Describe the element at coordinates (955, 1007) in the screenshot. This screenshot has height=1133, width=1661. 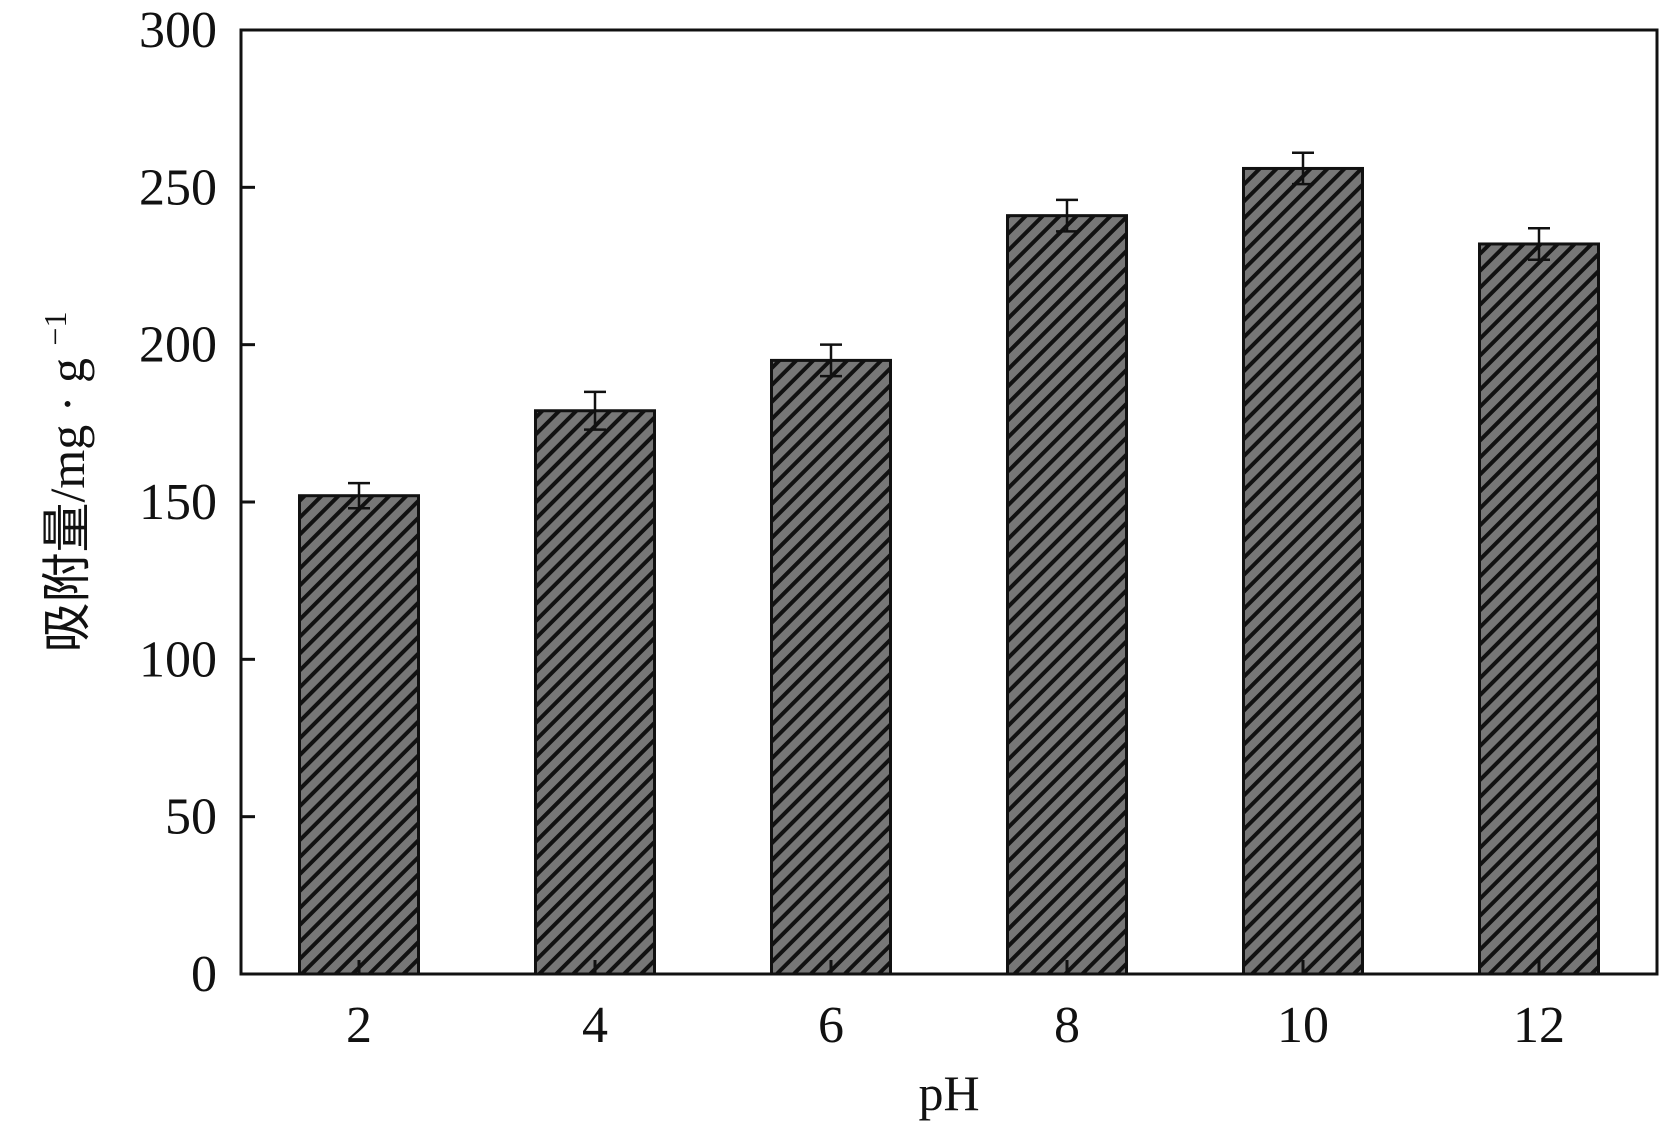
I see `x-axis: 2 4 6 8 10 12` at that location.